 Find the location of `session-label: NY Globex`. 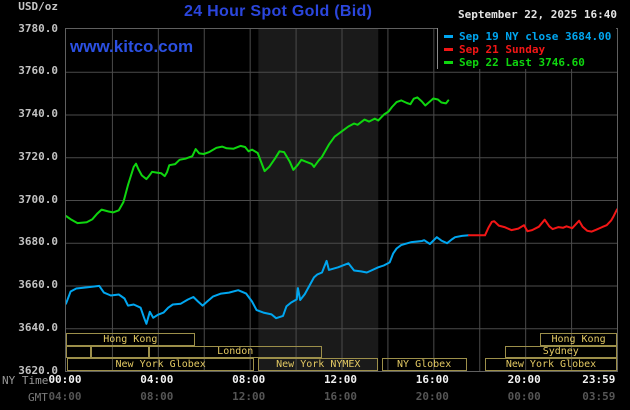

session-label: NY Globex is located at coordinates (424, 364).